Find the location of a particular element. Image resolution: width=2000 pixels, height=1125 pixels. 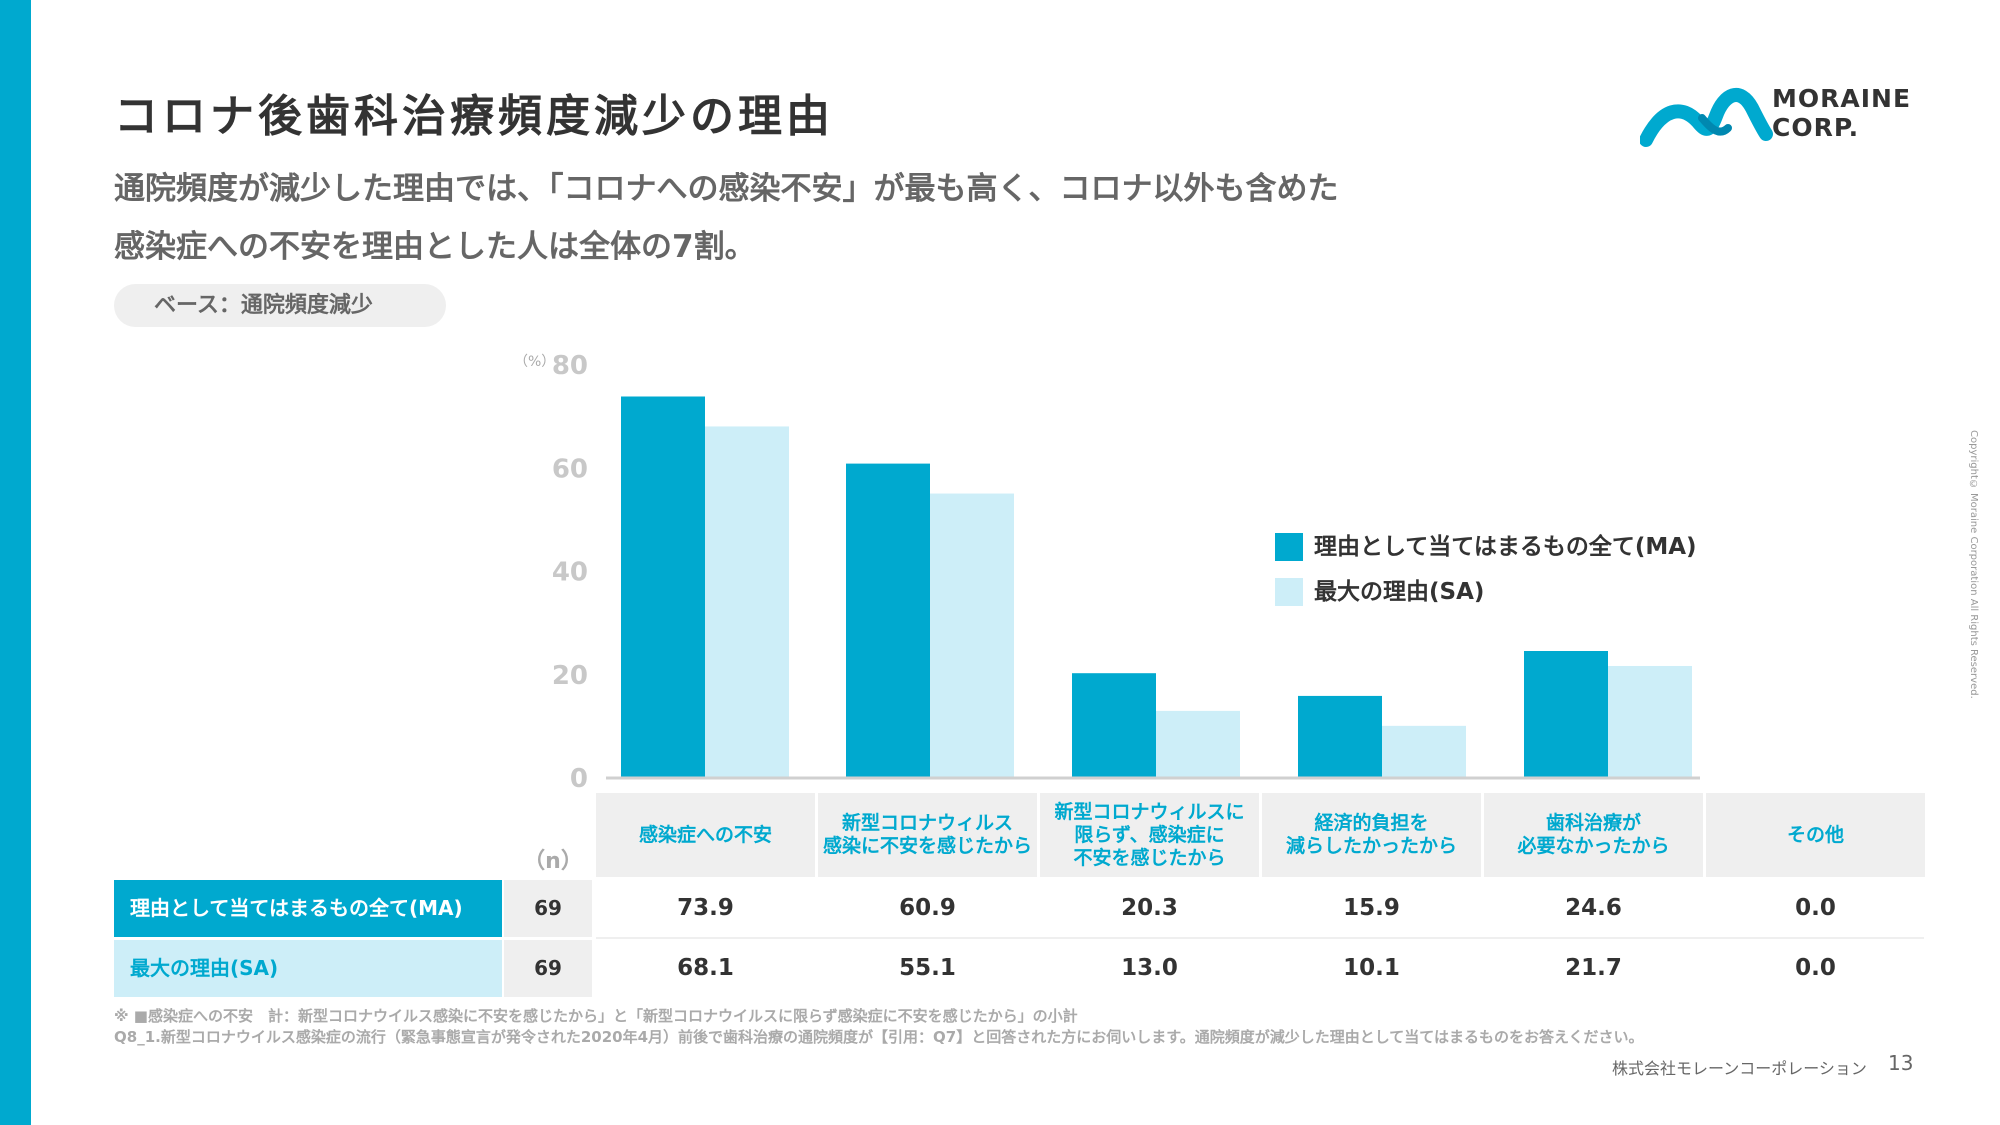

row-n-ma: 69 is located at coordinates (548, 908).